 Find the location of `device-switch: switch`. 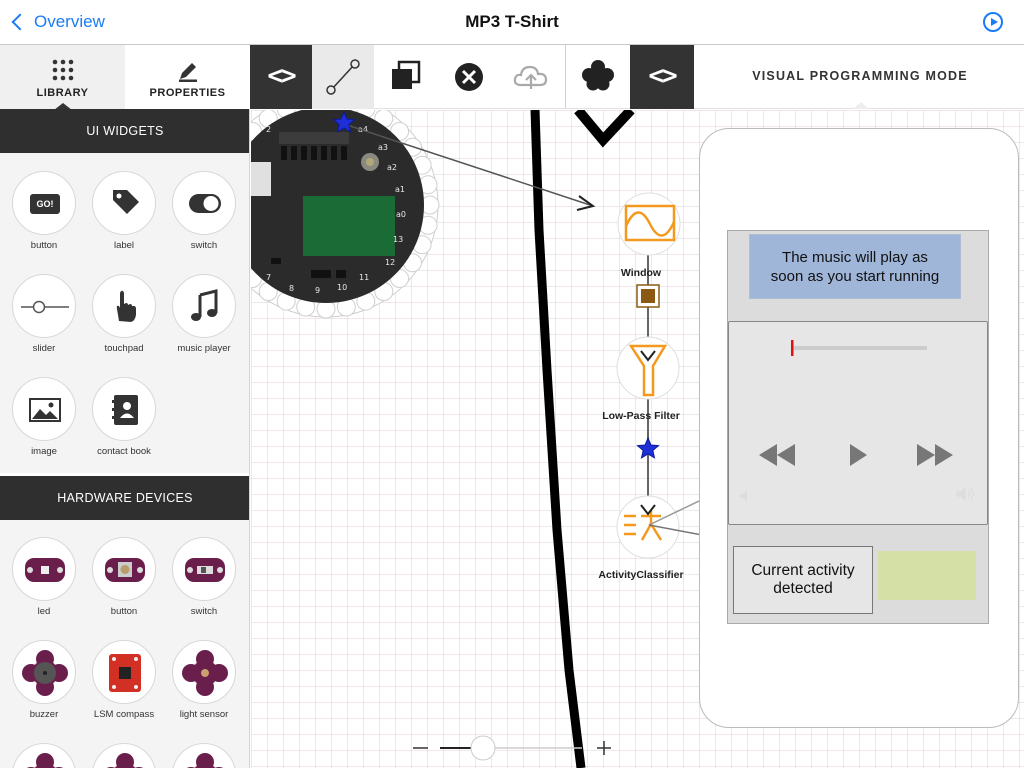

device-switch: switch is located at coordinates (204, 577).